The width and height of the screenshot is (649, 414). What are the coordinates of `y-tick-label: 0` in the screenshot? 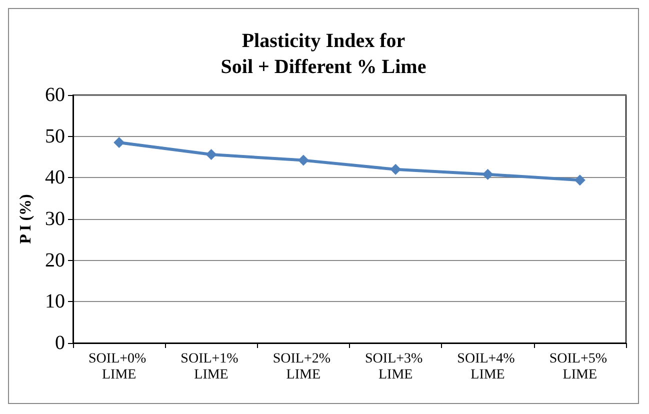 It's located at (60, 343).